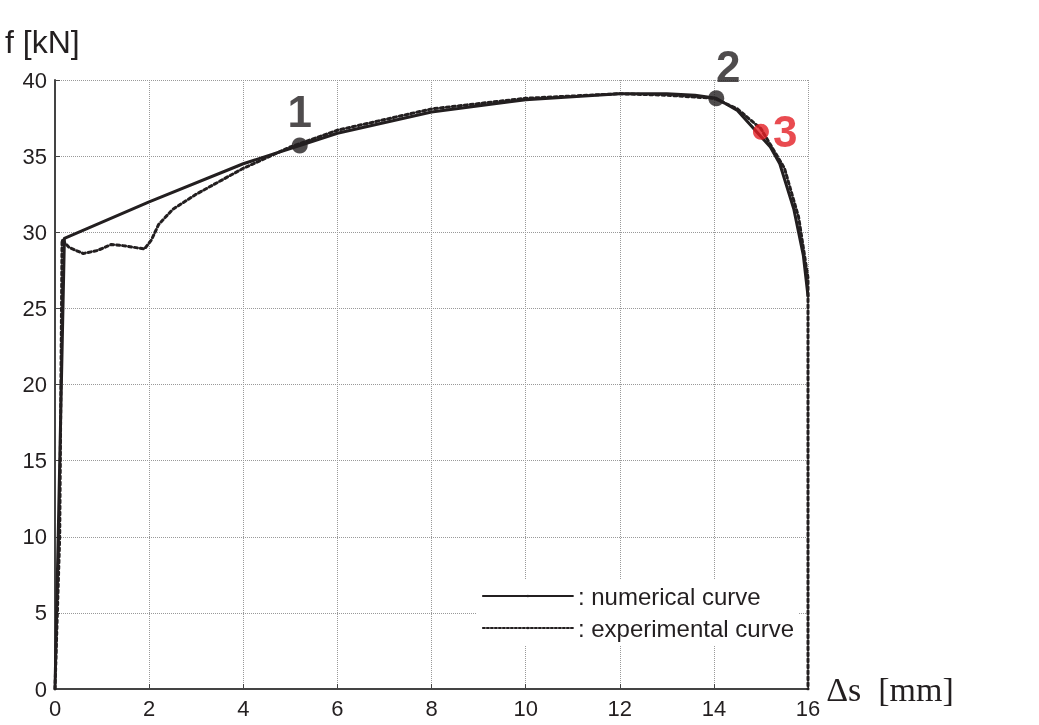  I want to click on x-tick-label: 4, so click(243, 708).